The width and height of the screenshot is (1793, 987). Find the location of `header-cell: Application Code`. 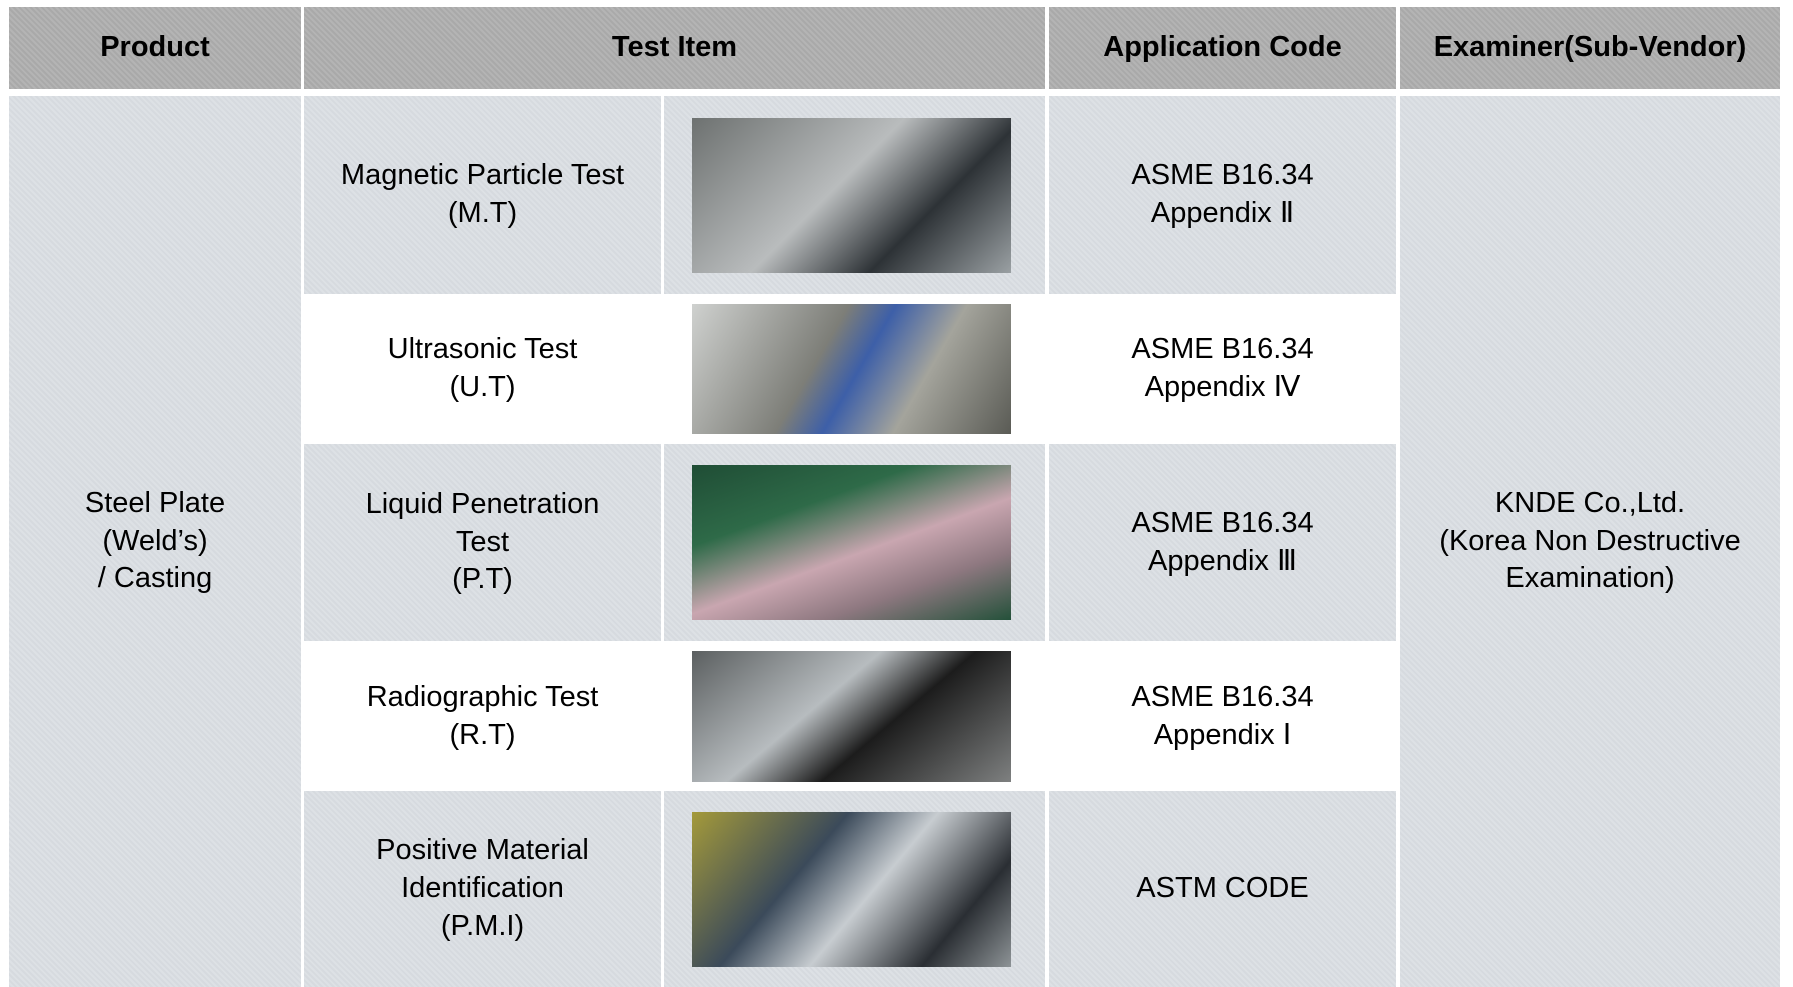

header-cell: Application Code is located at coordinates (1222, 48).